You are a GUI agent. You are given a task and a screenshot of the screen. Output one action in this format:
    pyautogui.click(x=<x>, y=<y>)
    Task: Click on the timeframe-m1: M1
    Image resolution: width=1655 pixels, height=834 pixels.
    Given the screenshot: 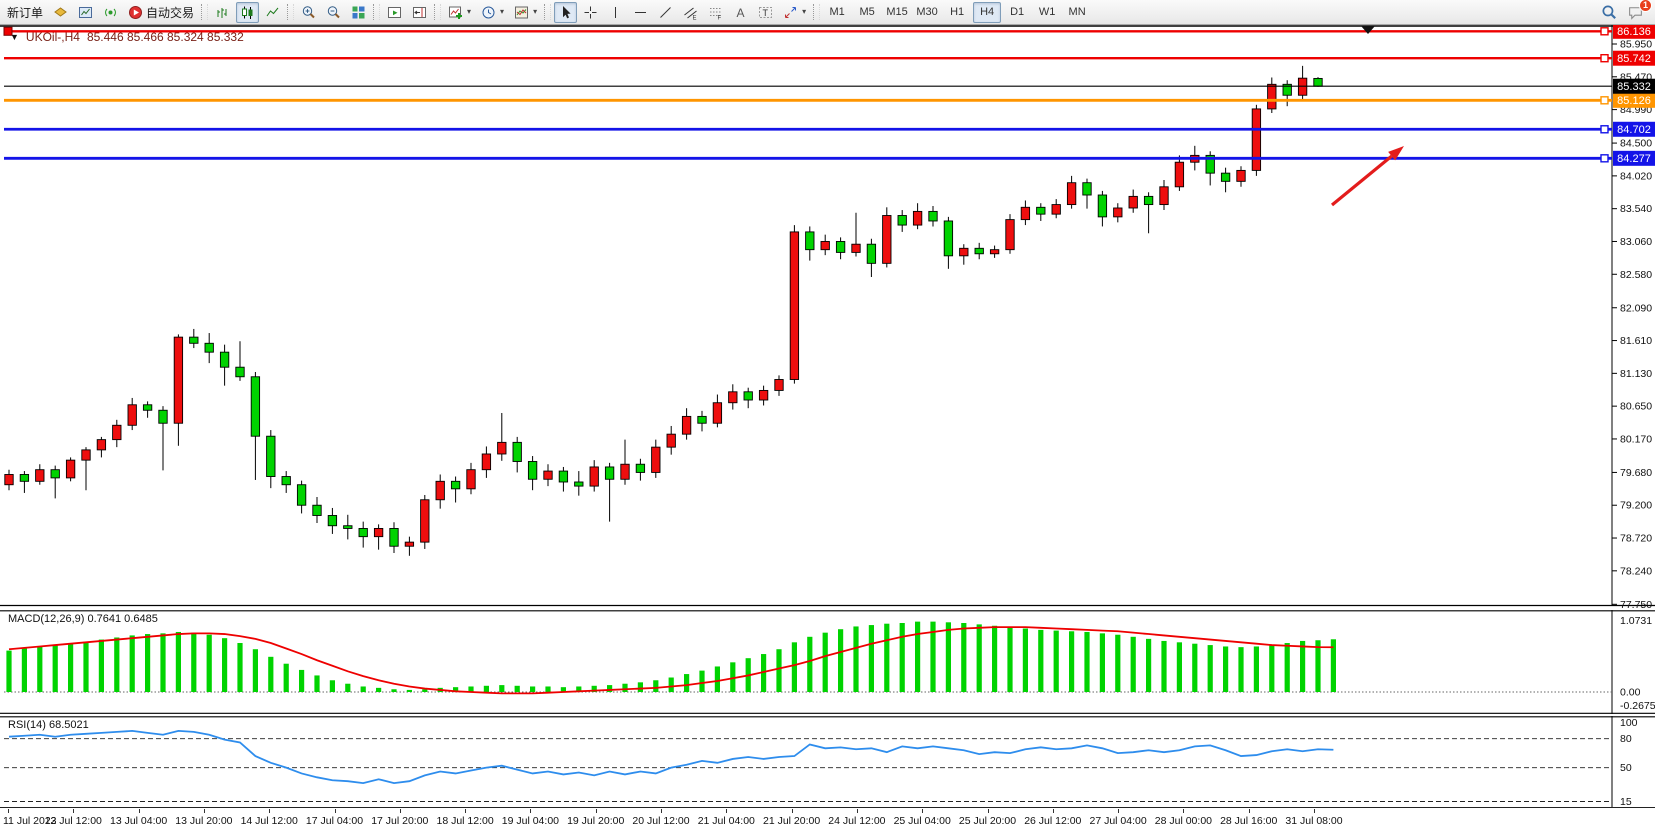 What is the action you would take?
    pyautogui.click(x=837, y=12)
    